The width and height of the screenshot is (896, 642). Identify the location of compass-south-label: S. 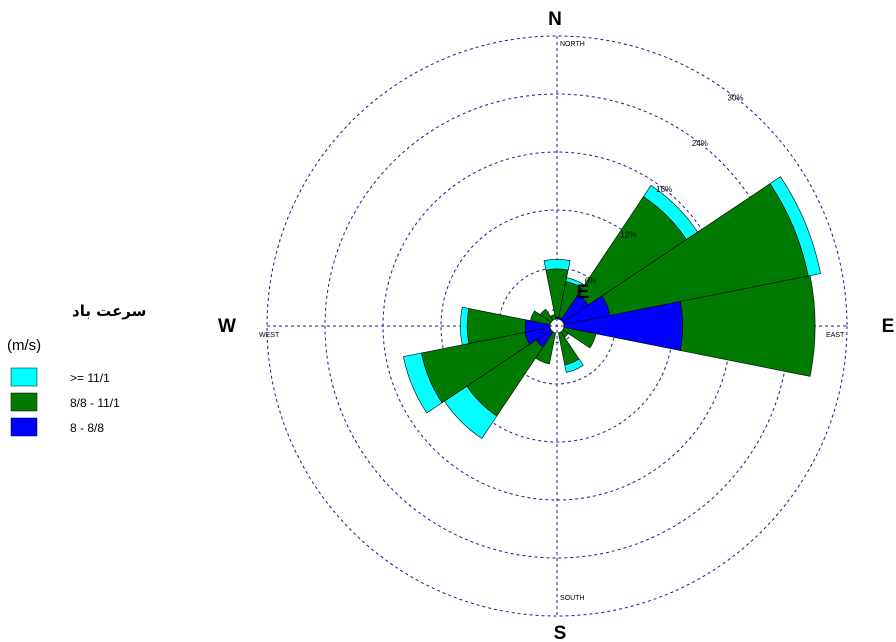
(560, 632).